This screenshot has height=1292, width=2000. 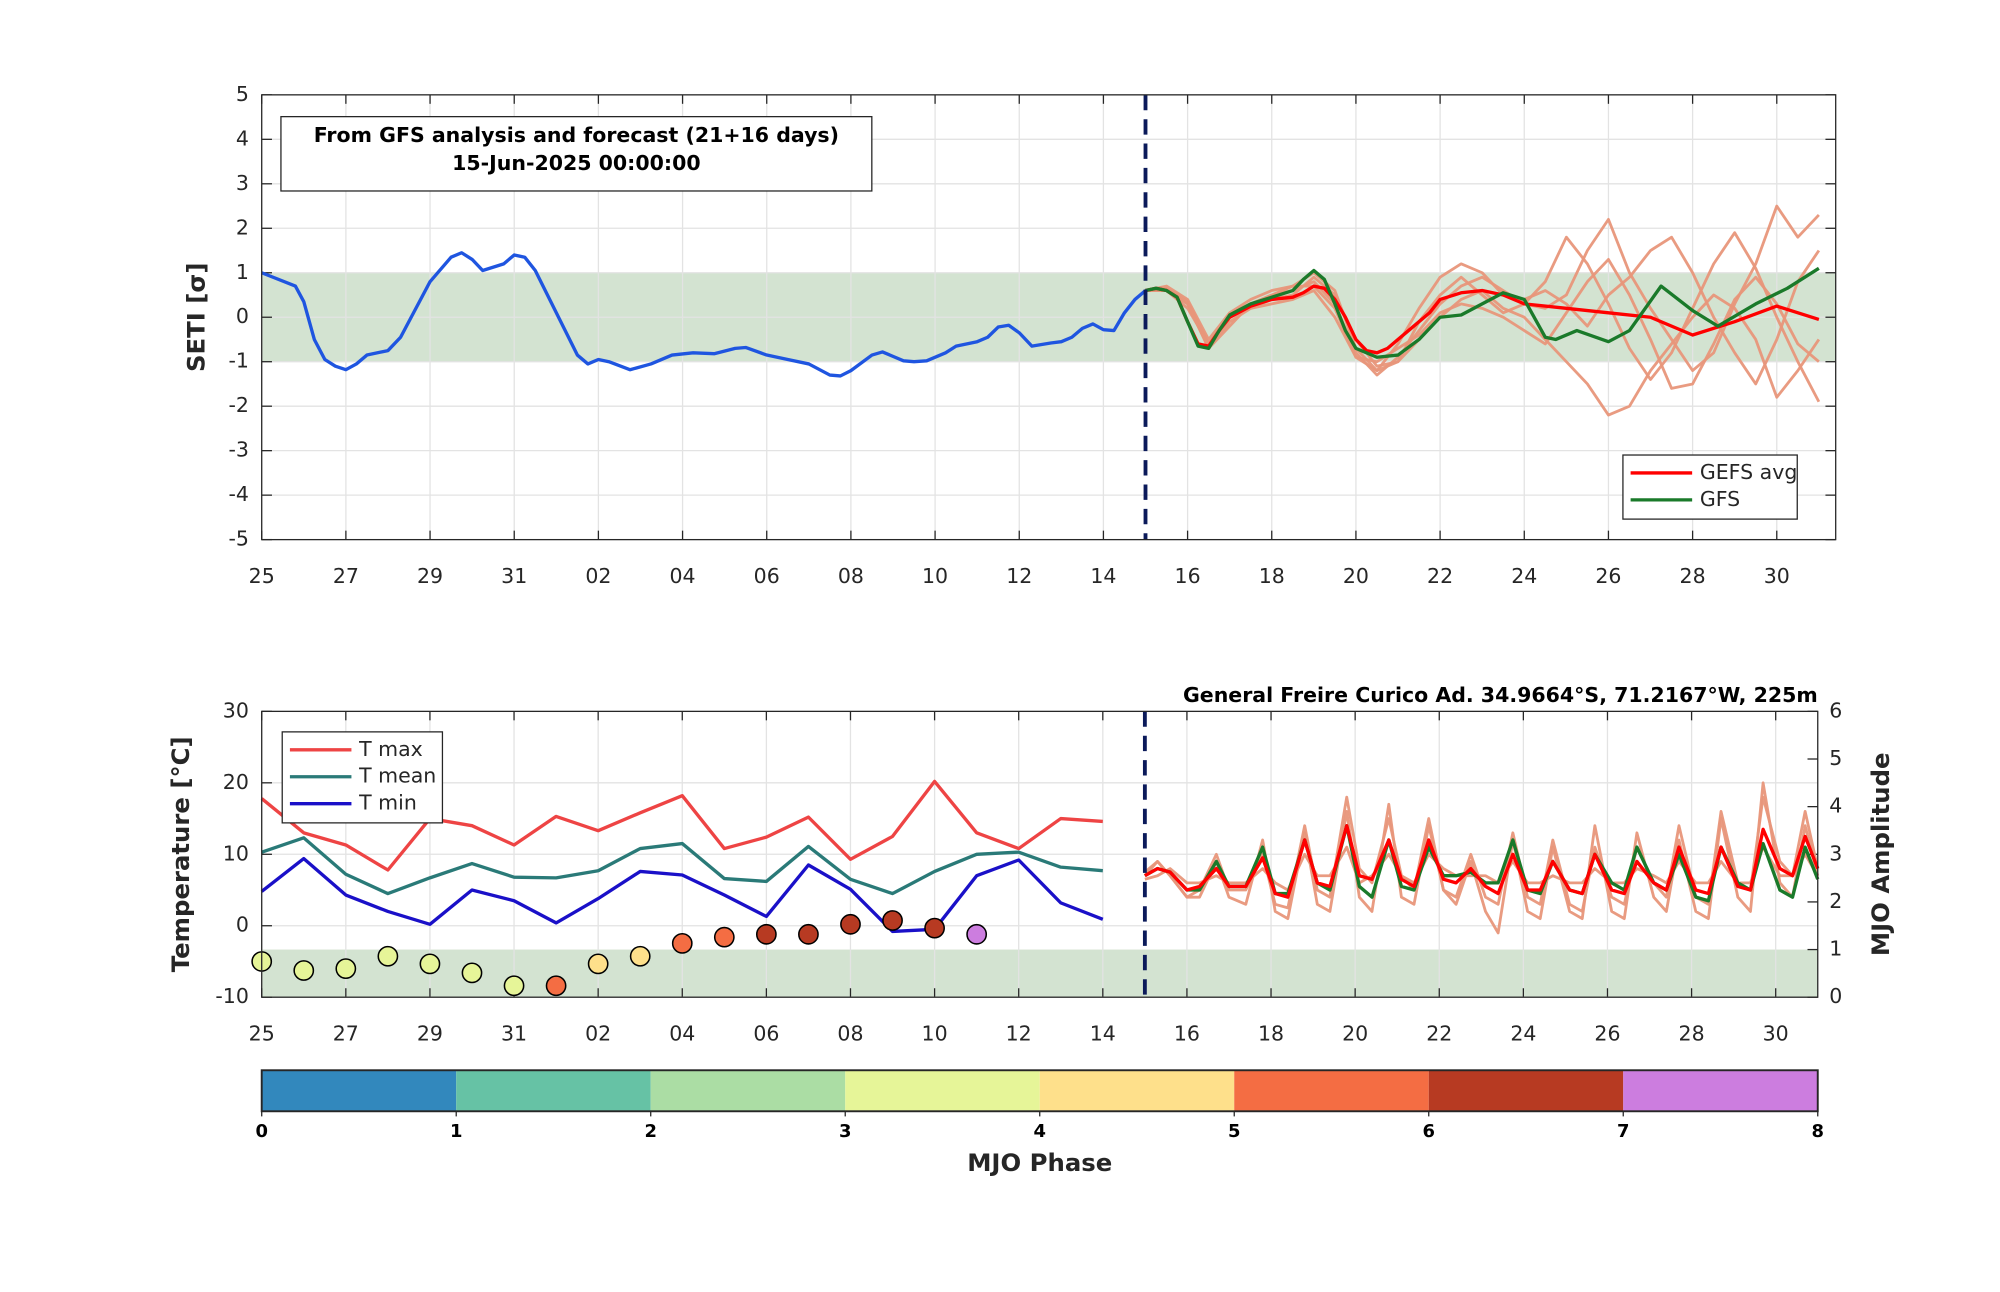 What do you see at coordinates (1835, 853) in the screenshot?
I see `y2-tick-label: 3` at bounding box center [1835, 853].